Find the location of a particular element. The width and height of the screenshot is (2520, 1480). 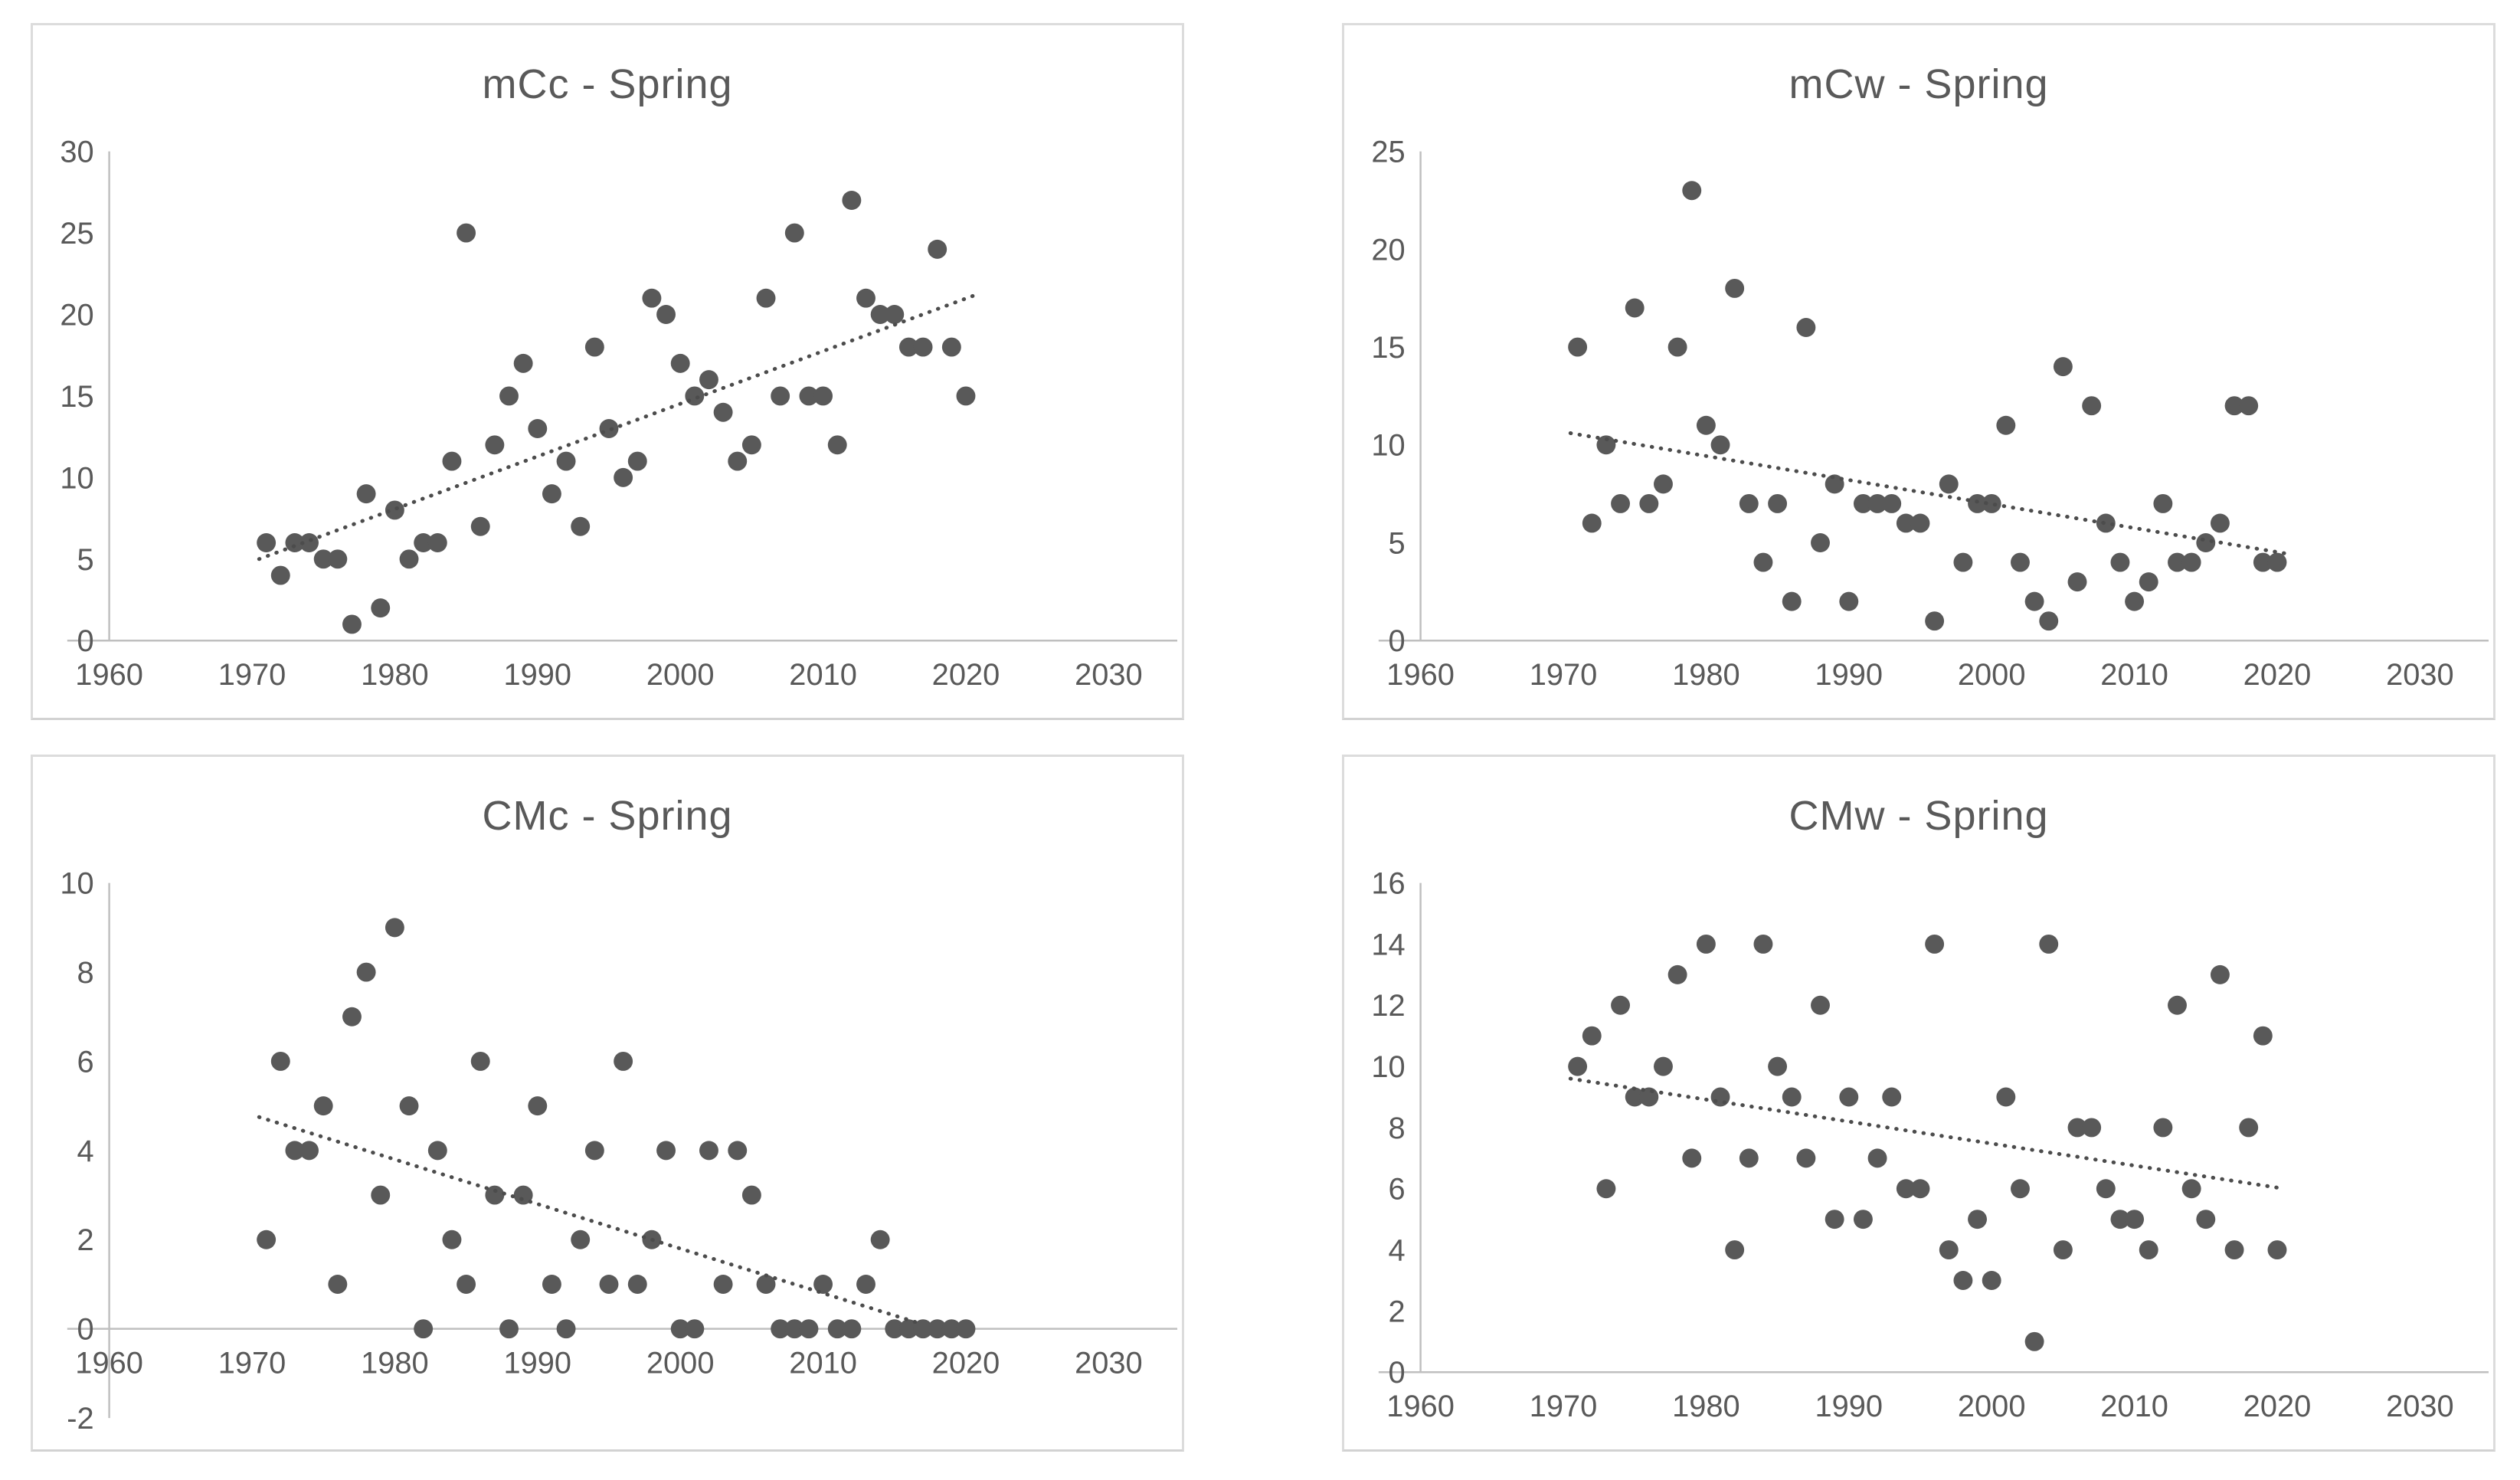

y-axis-tick-label: 30 is located at coordinates (76, 152).